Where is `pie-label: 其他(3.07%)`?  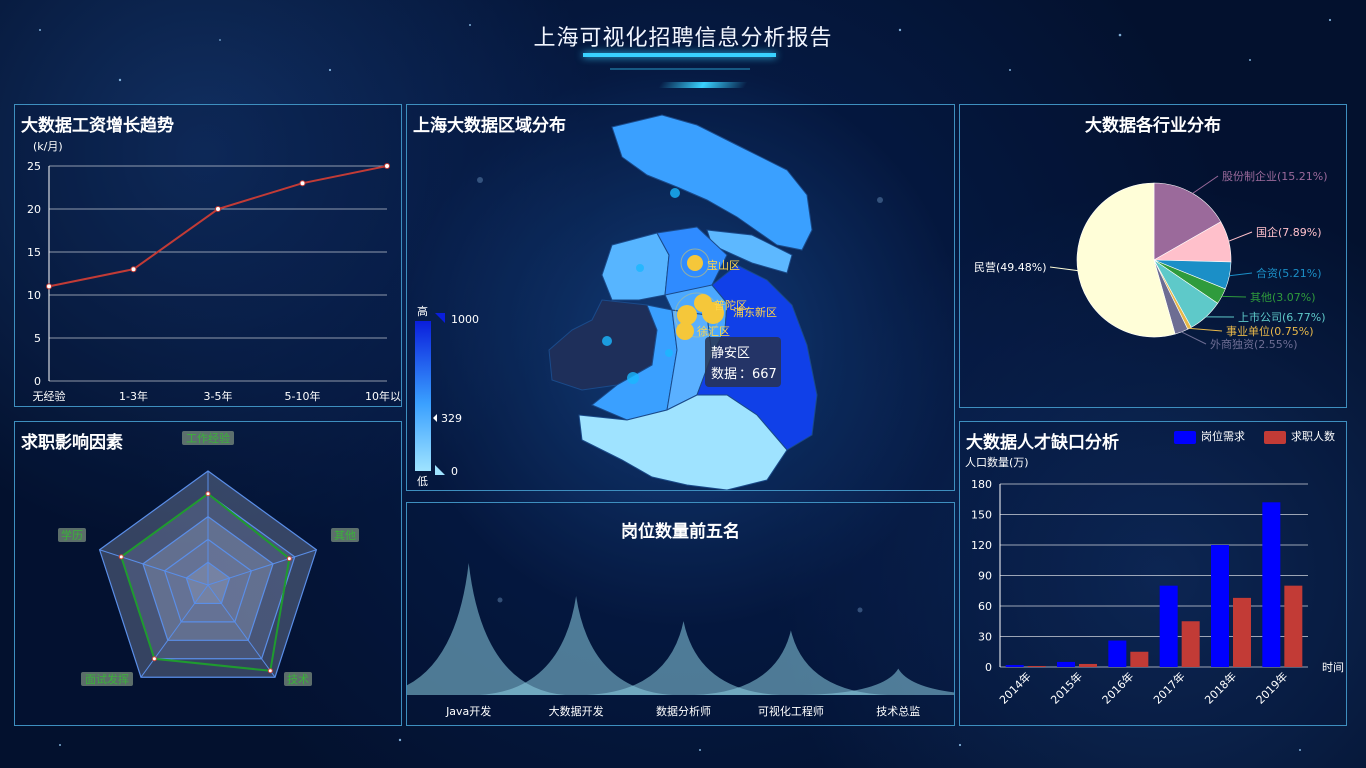
pie-label: 其他(3.07%) is located at coordinates (1283, 297).